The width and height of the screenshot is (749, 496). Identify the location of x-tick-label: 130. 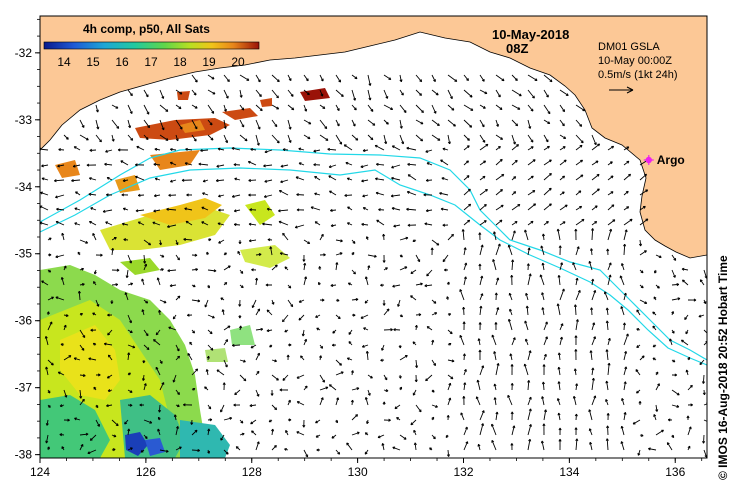
(358, 472).